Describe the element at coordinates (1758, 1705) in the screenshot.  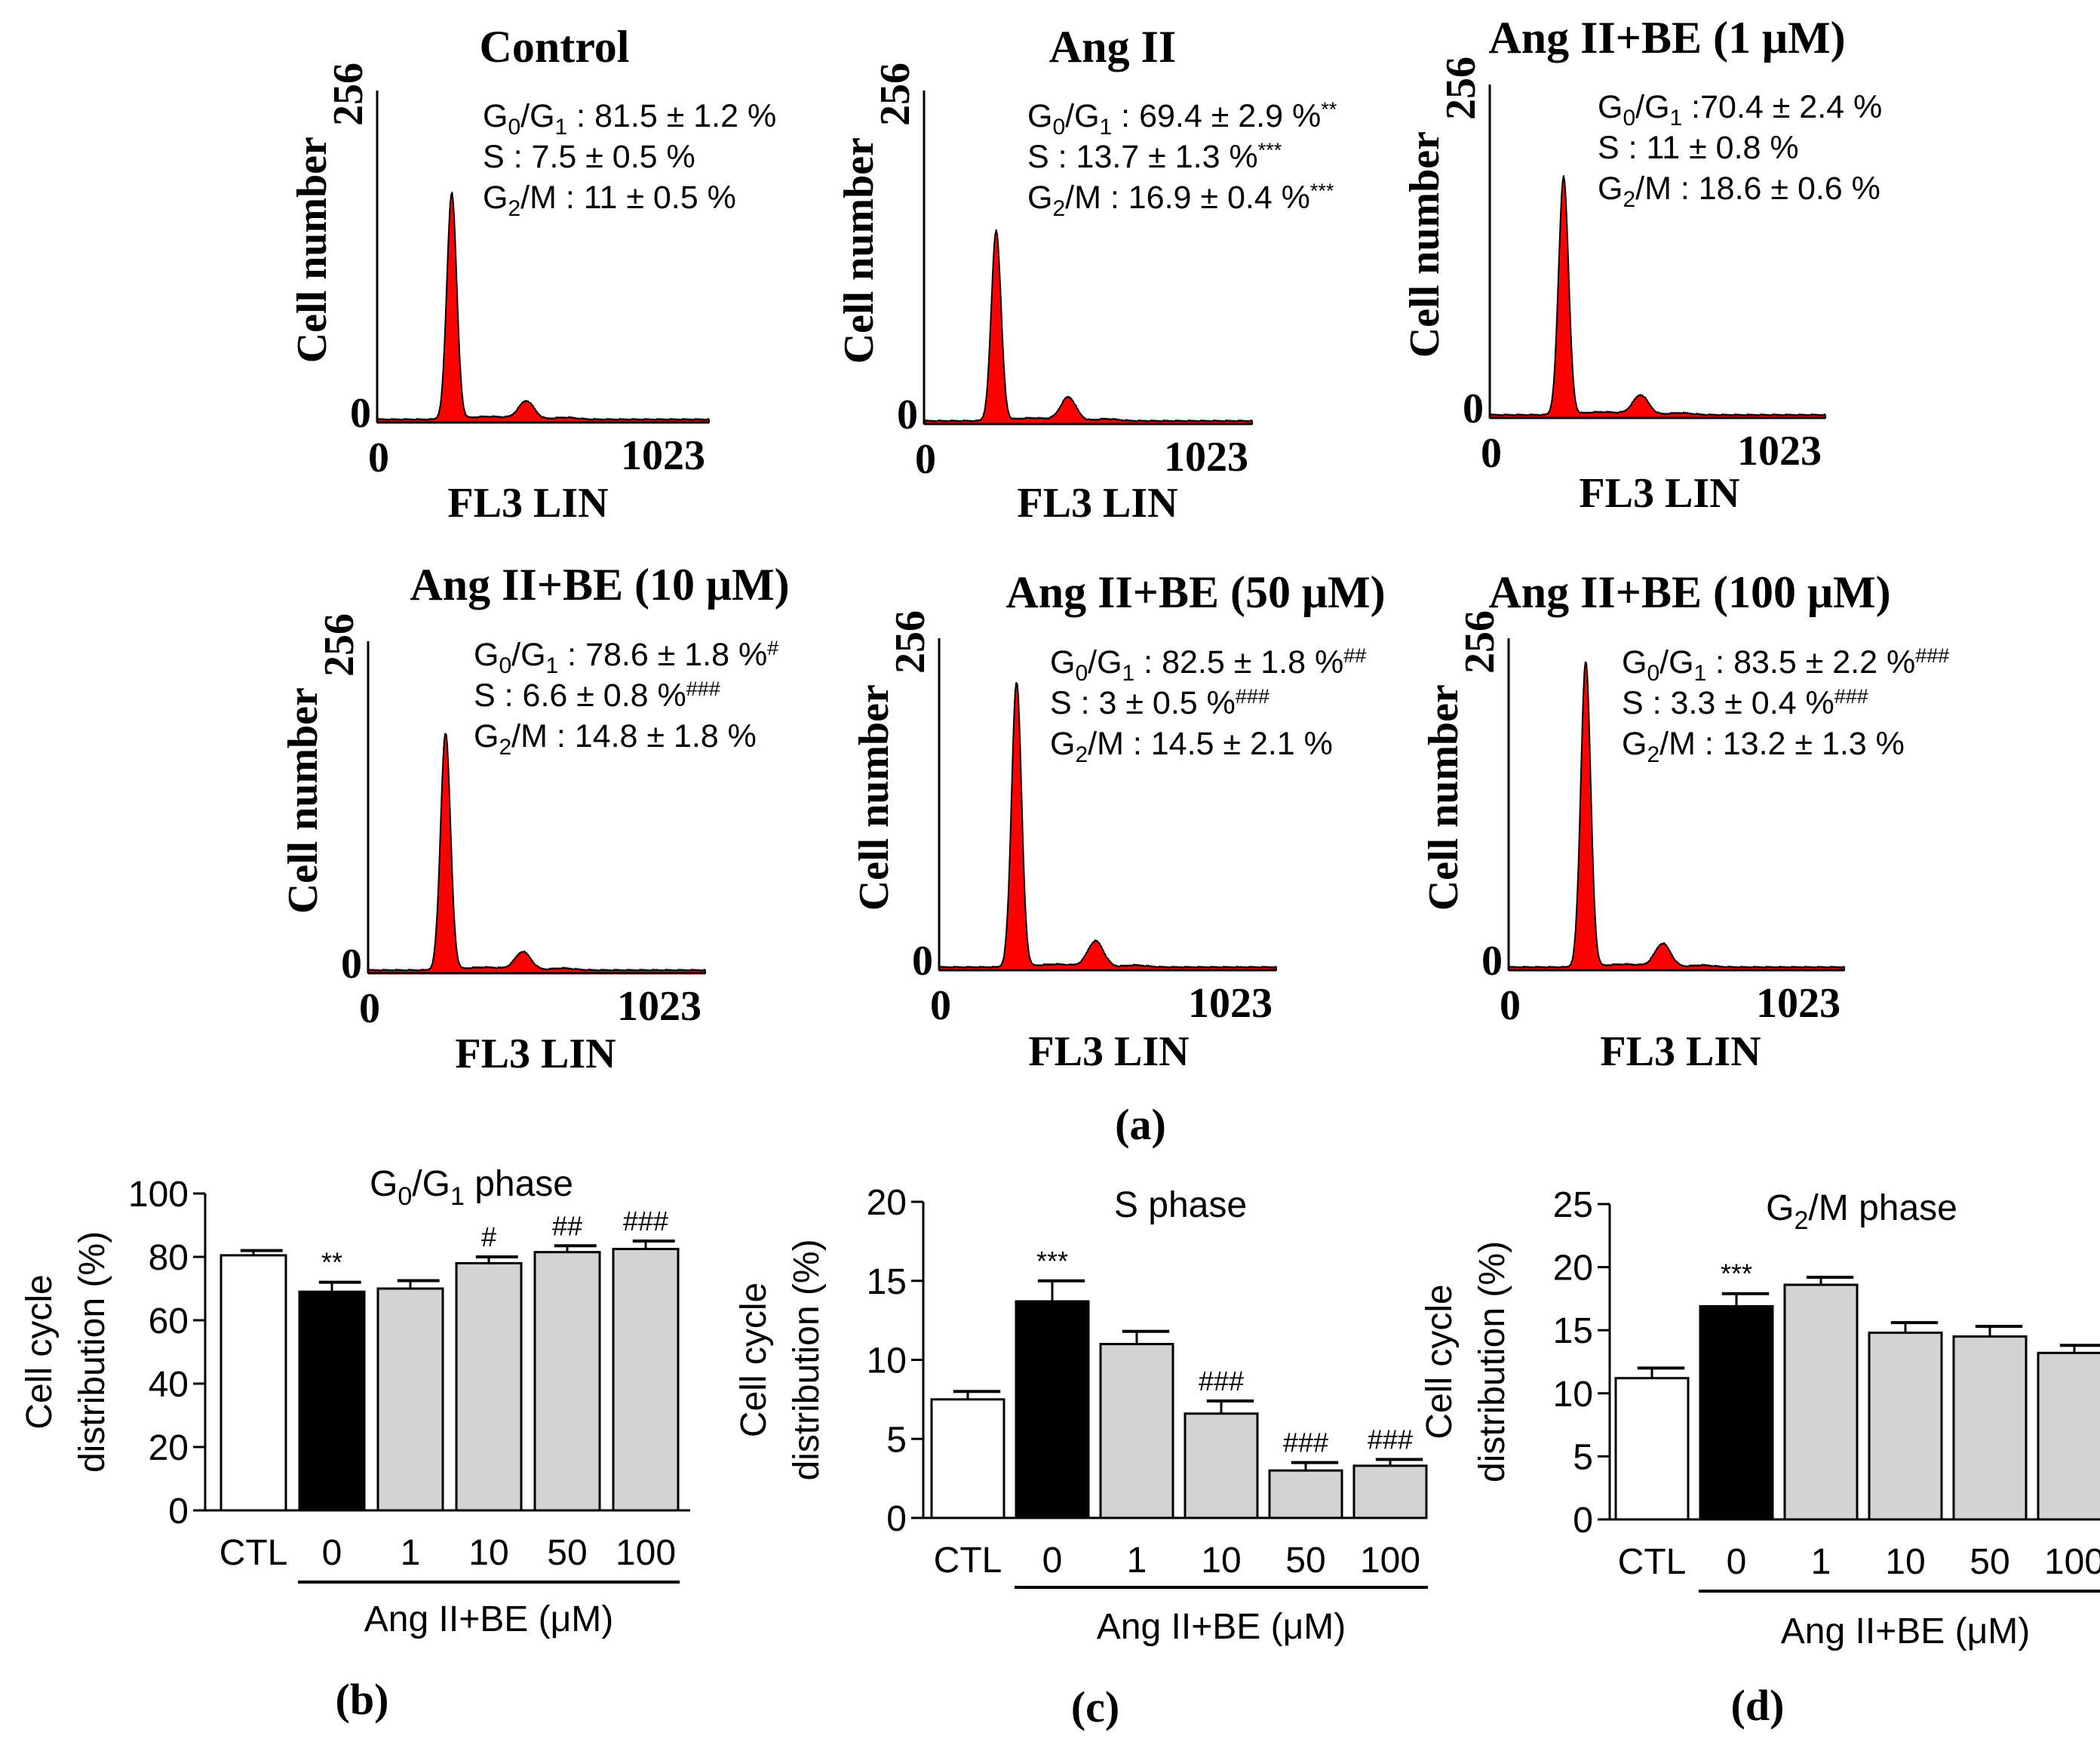
I see `panel-label-d: (d)` at that location.